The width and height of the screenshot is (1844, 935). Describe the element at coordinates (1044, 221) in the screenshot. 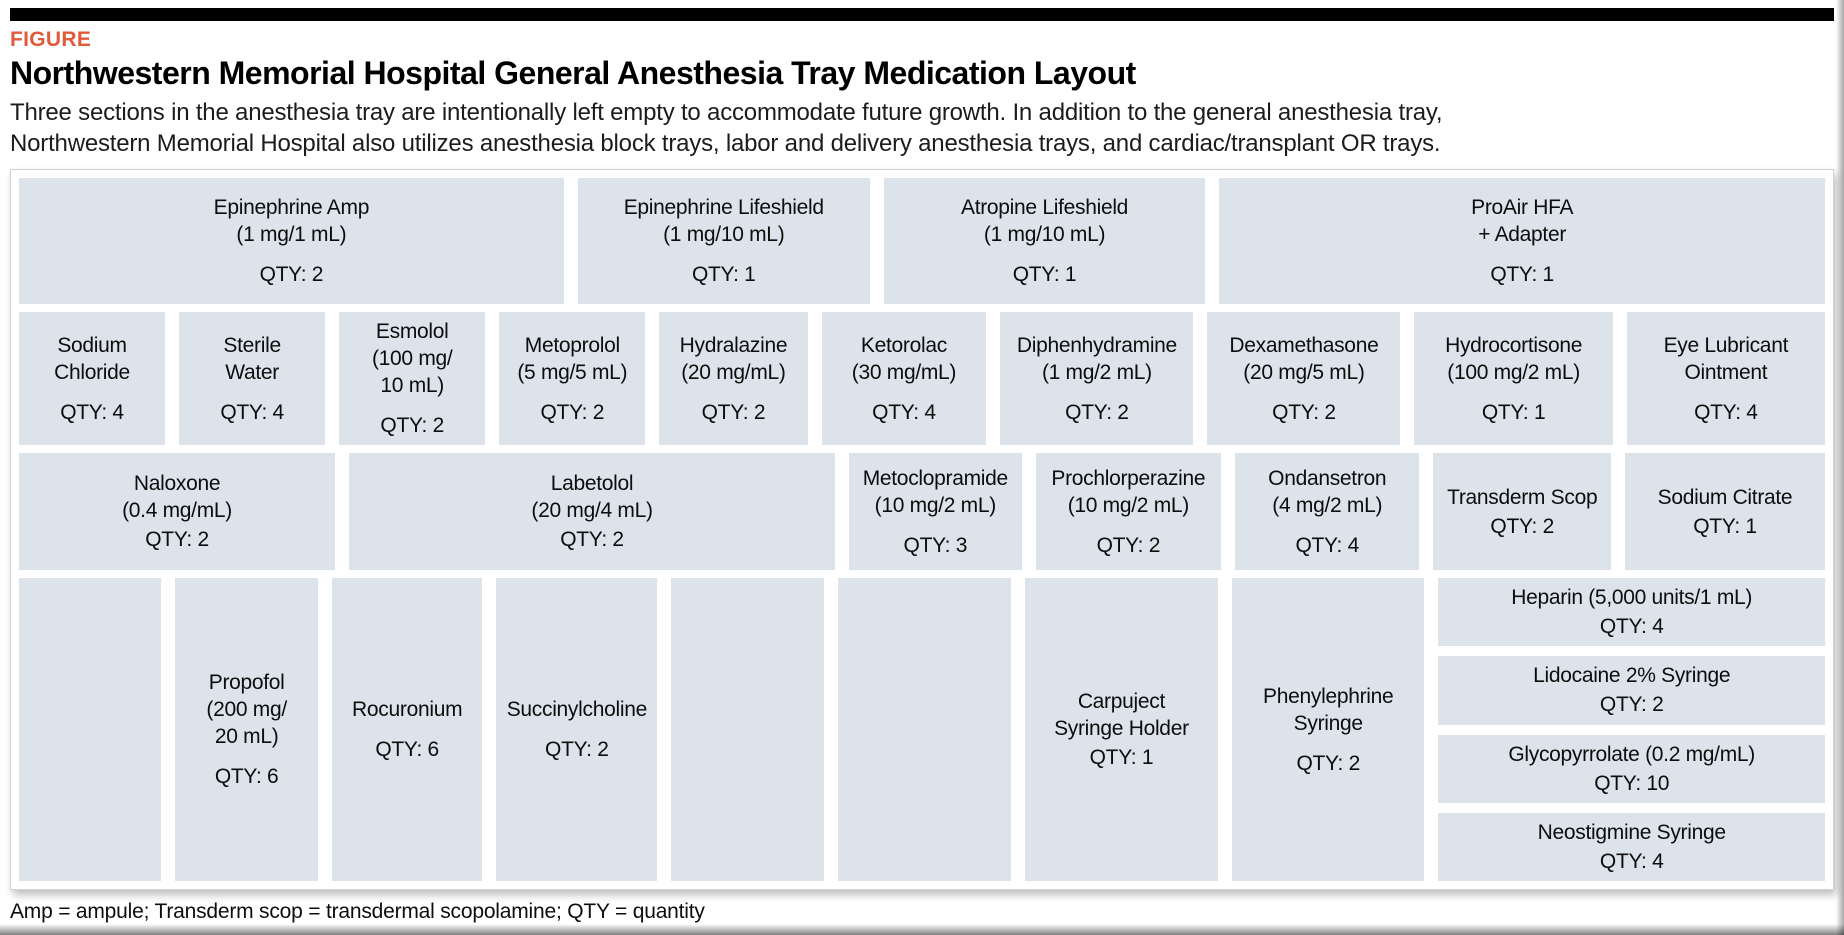

I see `med-name: Atropine Lifeshield (1 mg/10 mL)` at that location.